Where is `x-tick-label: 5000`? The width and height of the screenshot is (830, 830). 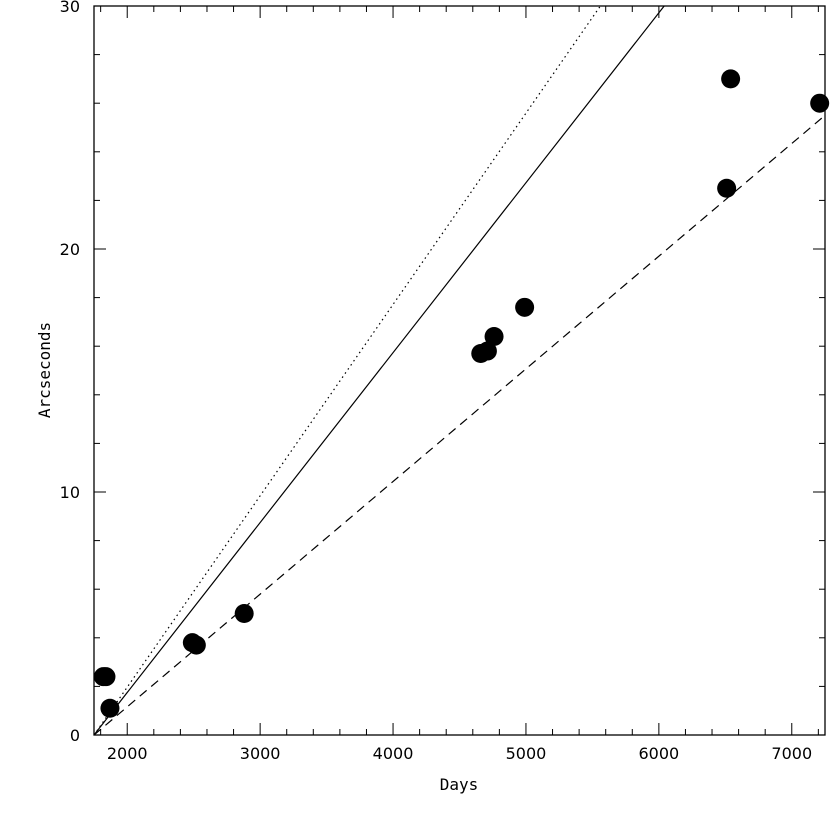 x-tick-label: 5000 is located at coordinates (526, 753).